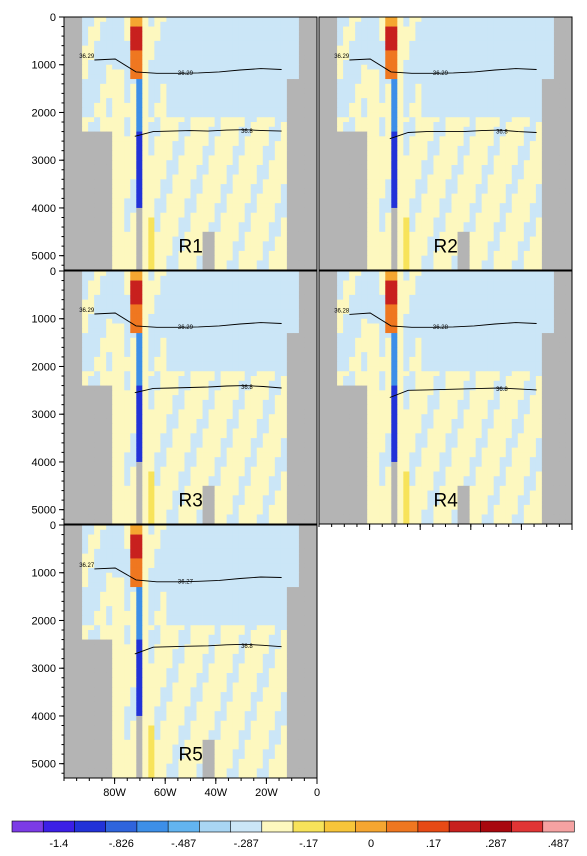 The width and height of the screenshot is (587, 856). Describe the element at coordinates (445, 143) in the screenshot. I see `panel-frame` at that location.